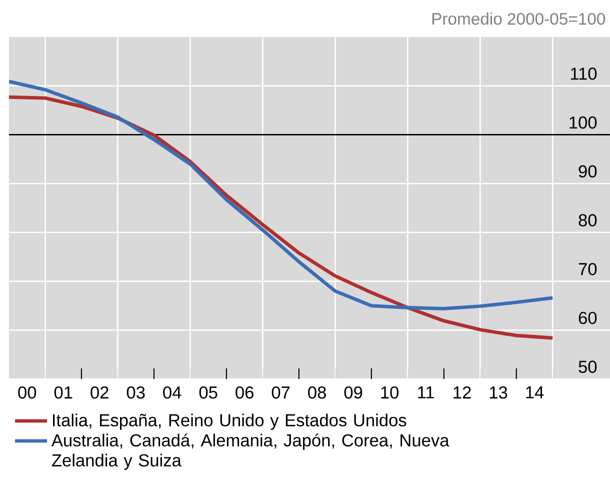 The image size is (610, 486). I want to click on legend-label: Italia, España, Reino Unido y Estados Unidos, so click(229, 422).